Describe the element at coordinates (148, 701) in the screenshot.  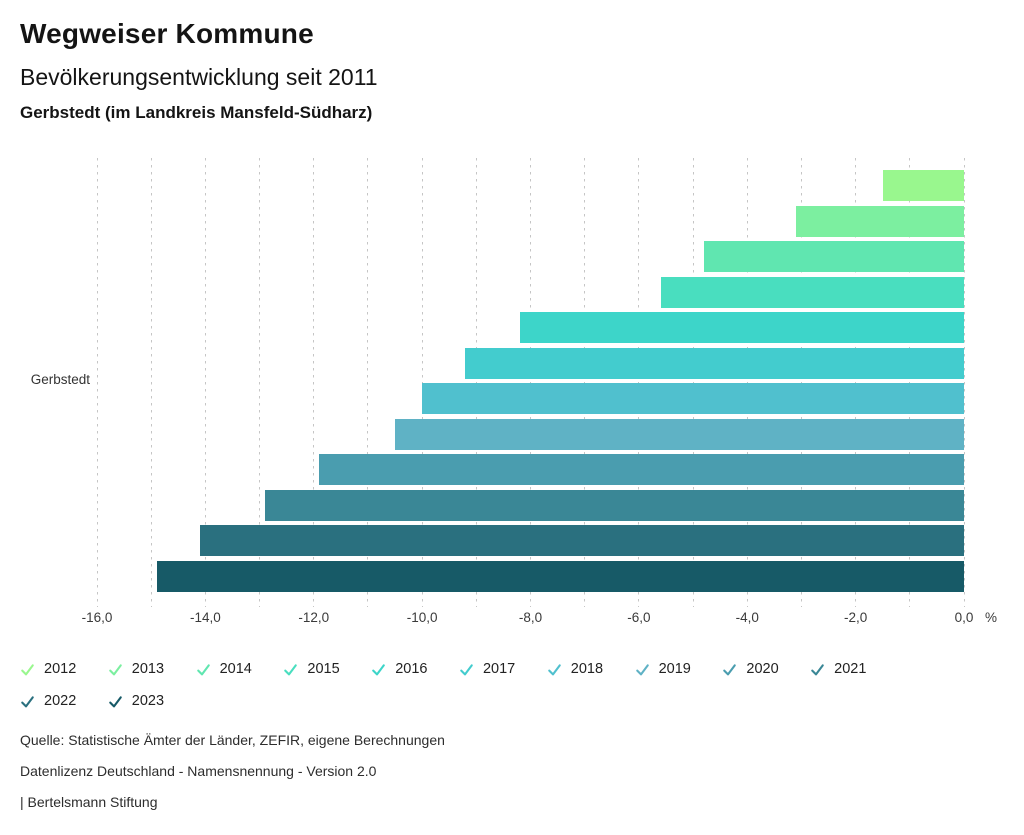
I see `legend-year-label: 2023` at that location.